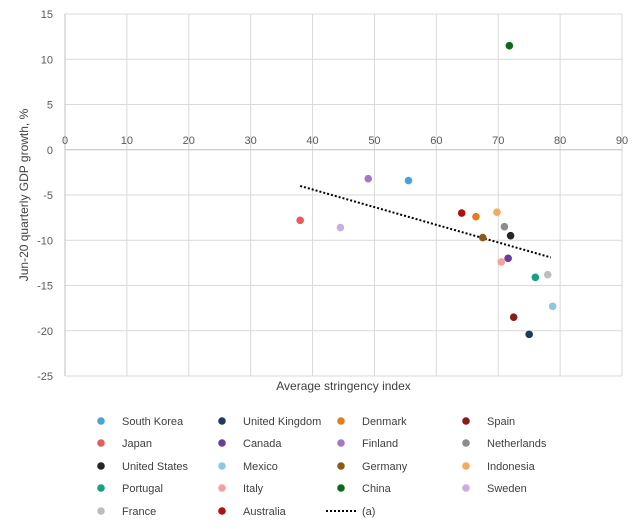 Image resolution: width=643 pixels, height=529 pixels. I want to click on point-netherlands, so click(504, 226).